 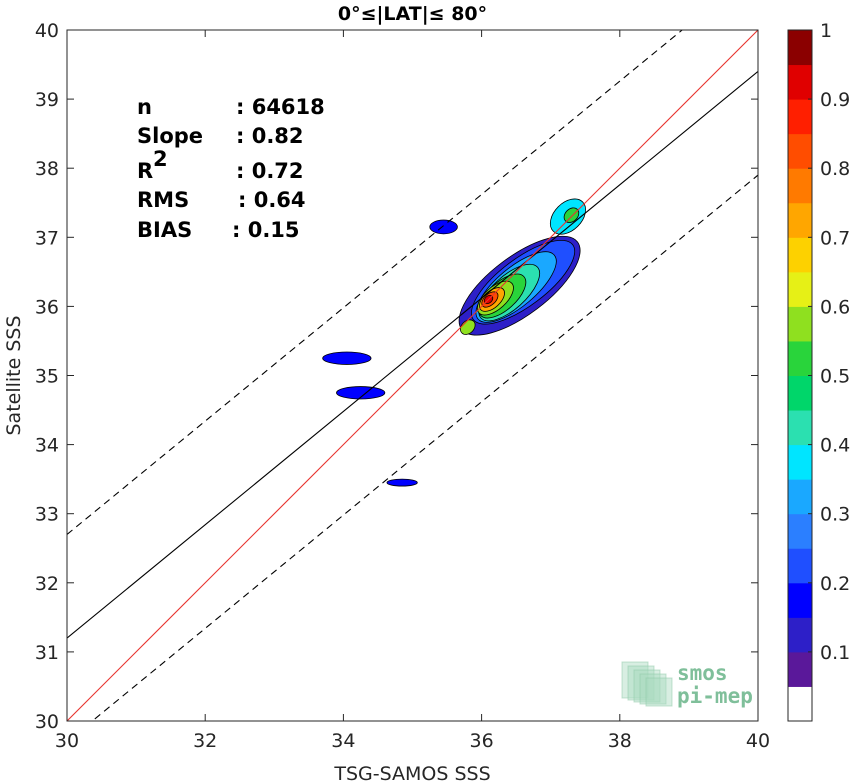 I want to click on colorbar-tick-label-2: 0.3, so click(x=835, y=515).